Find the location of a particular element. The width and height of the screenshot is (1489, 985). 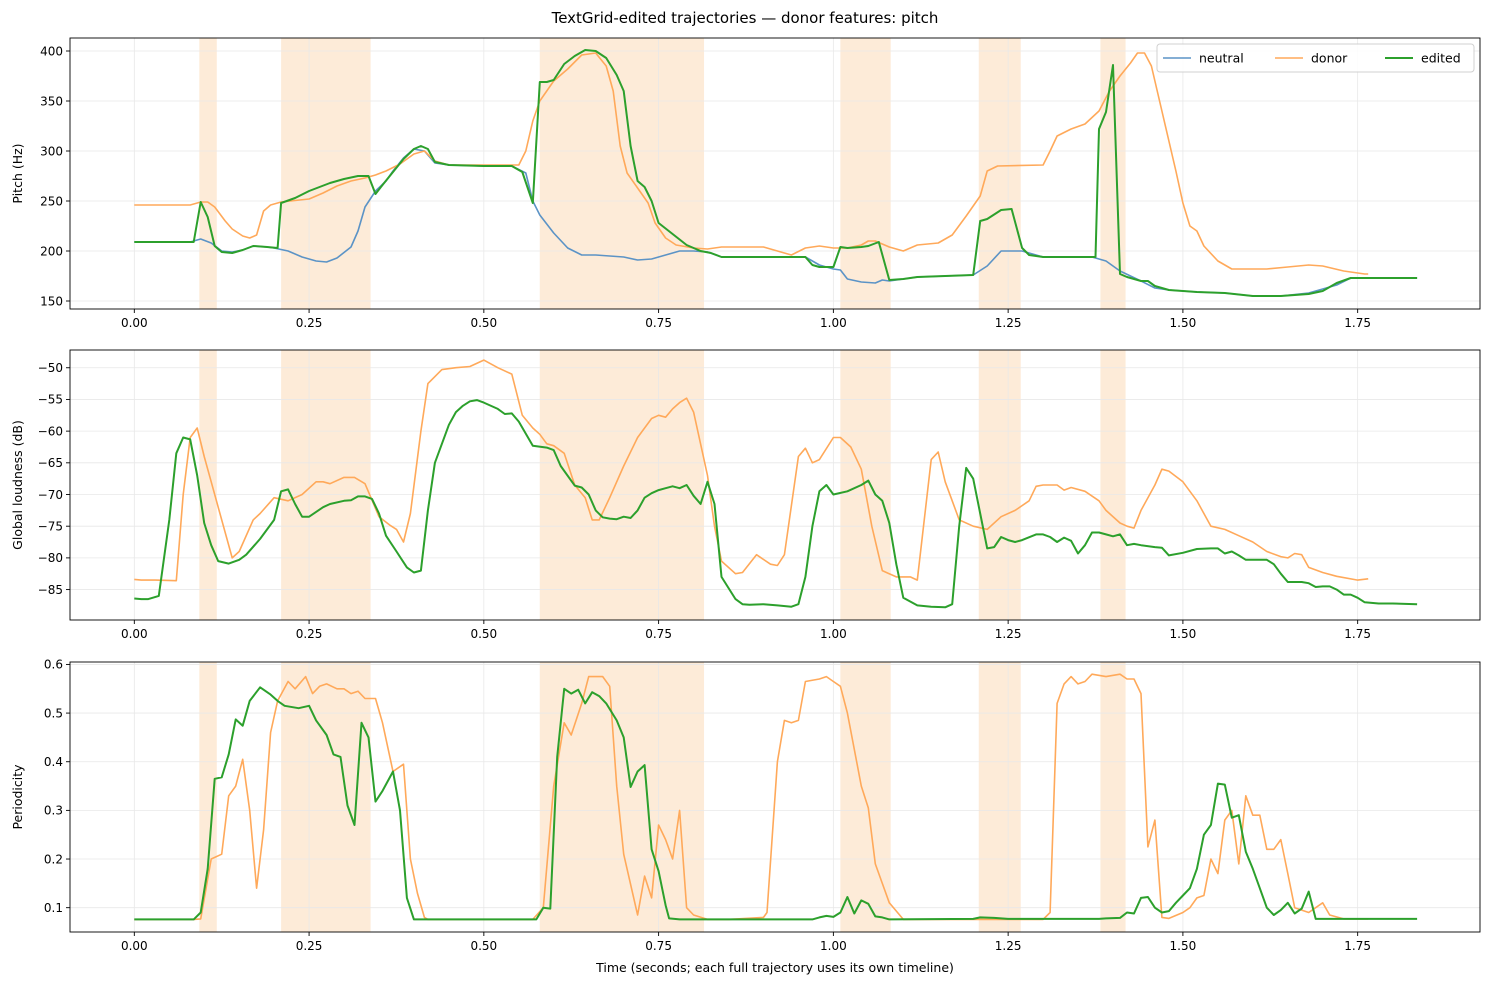

y-tick-label: −65 is located at coordinates (50, 463).